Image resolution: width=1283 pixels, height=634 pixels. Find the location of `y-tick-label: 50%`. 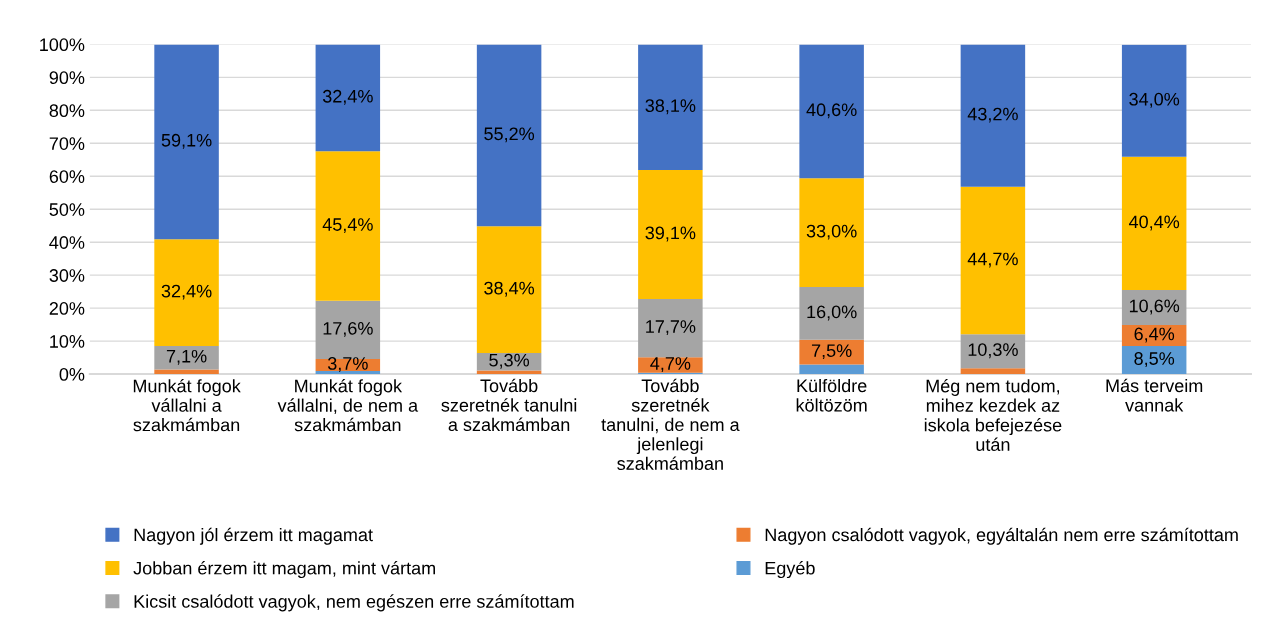

y-tick-label: 50% is located at coordinates (67, 209).